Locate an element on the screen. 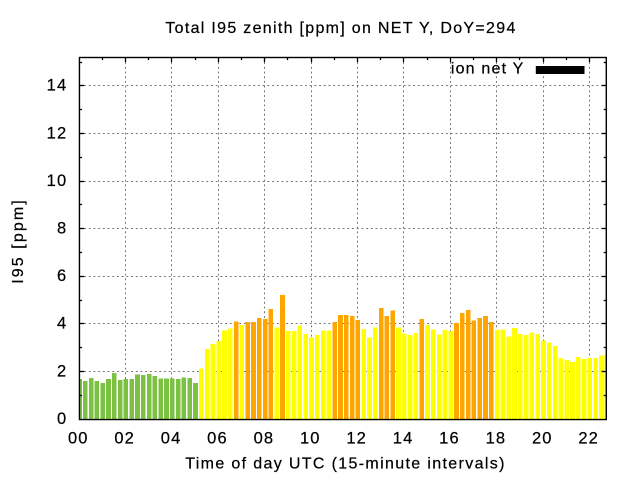  svg-text: 2 is located at coordinates (62, 371).